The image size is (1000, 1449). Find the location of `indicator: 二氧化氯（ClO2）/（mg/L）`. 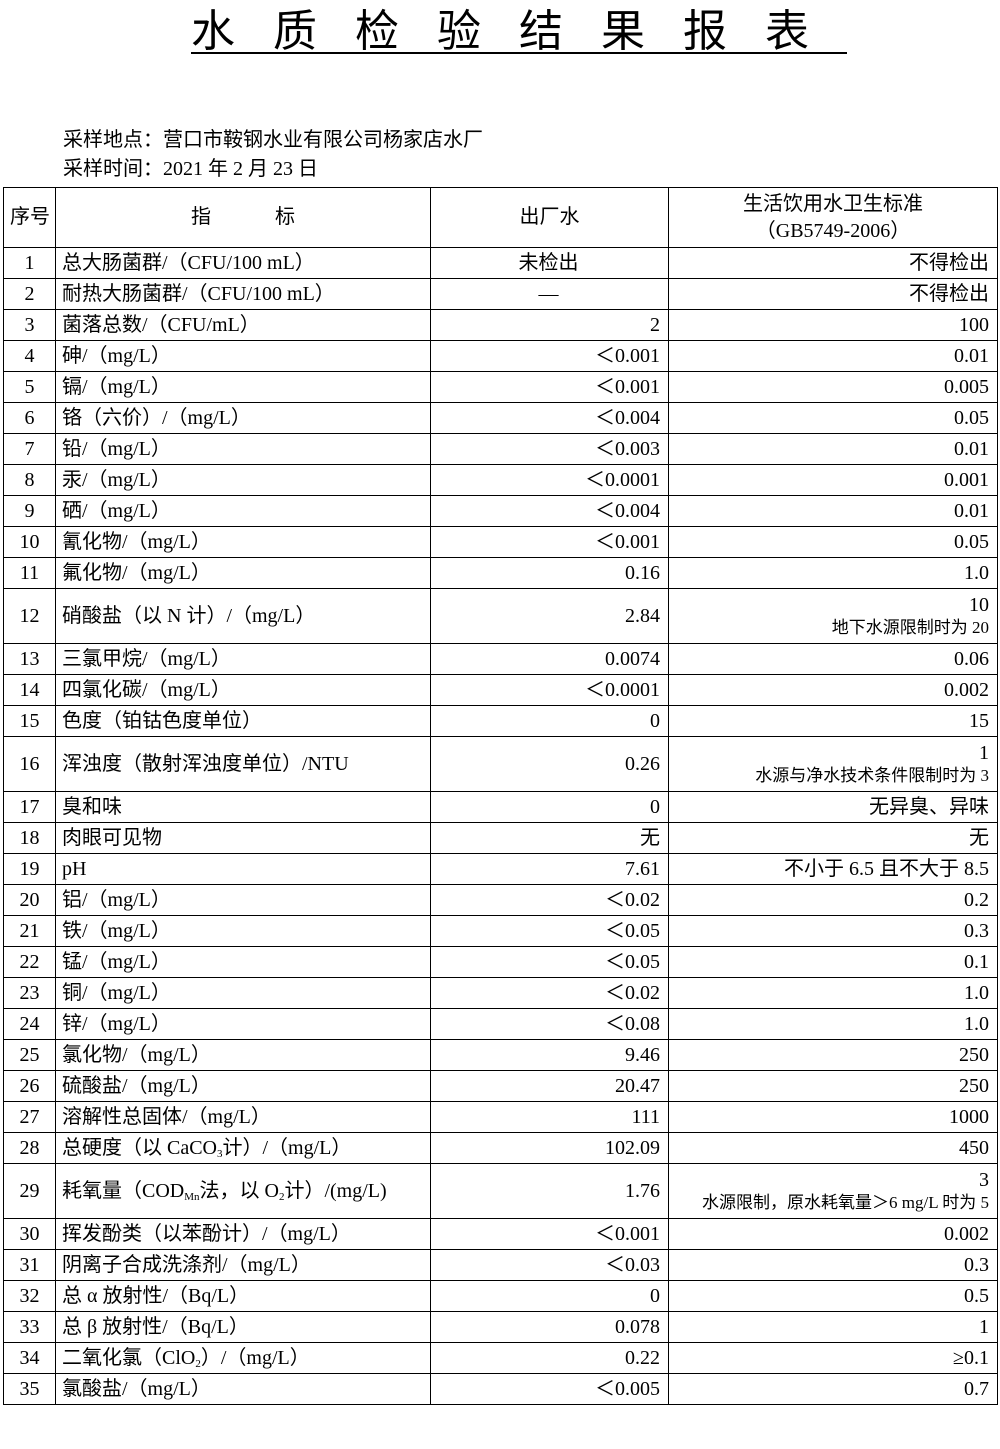

indicator: 二氧化氯（ClO2）/（mg/L） is located at coordinates (243, 1358).